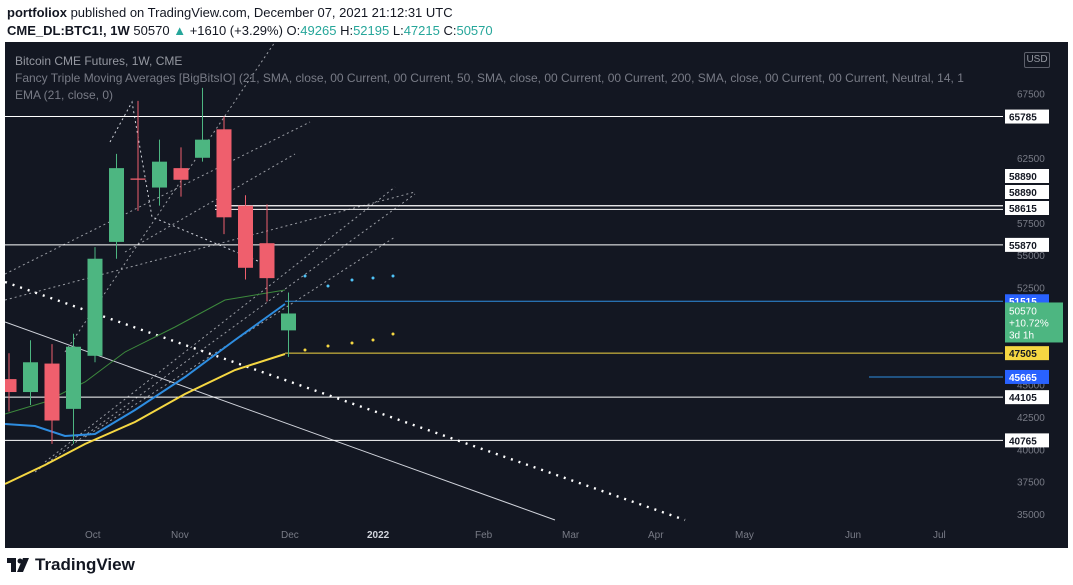  I want to click on y-axis-tick-label: 67500, so click(1031, 94).